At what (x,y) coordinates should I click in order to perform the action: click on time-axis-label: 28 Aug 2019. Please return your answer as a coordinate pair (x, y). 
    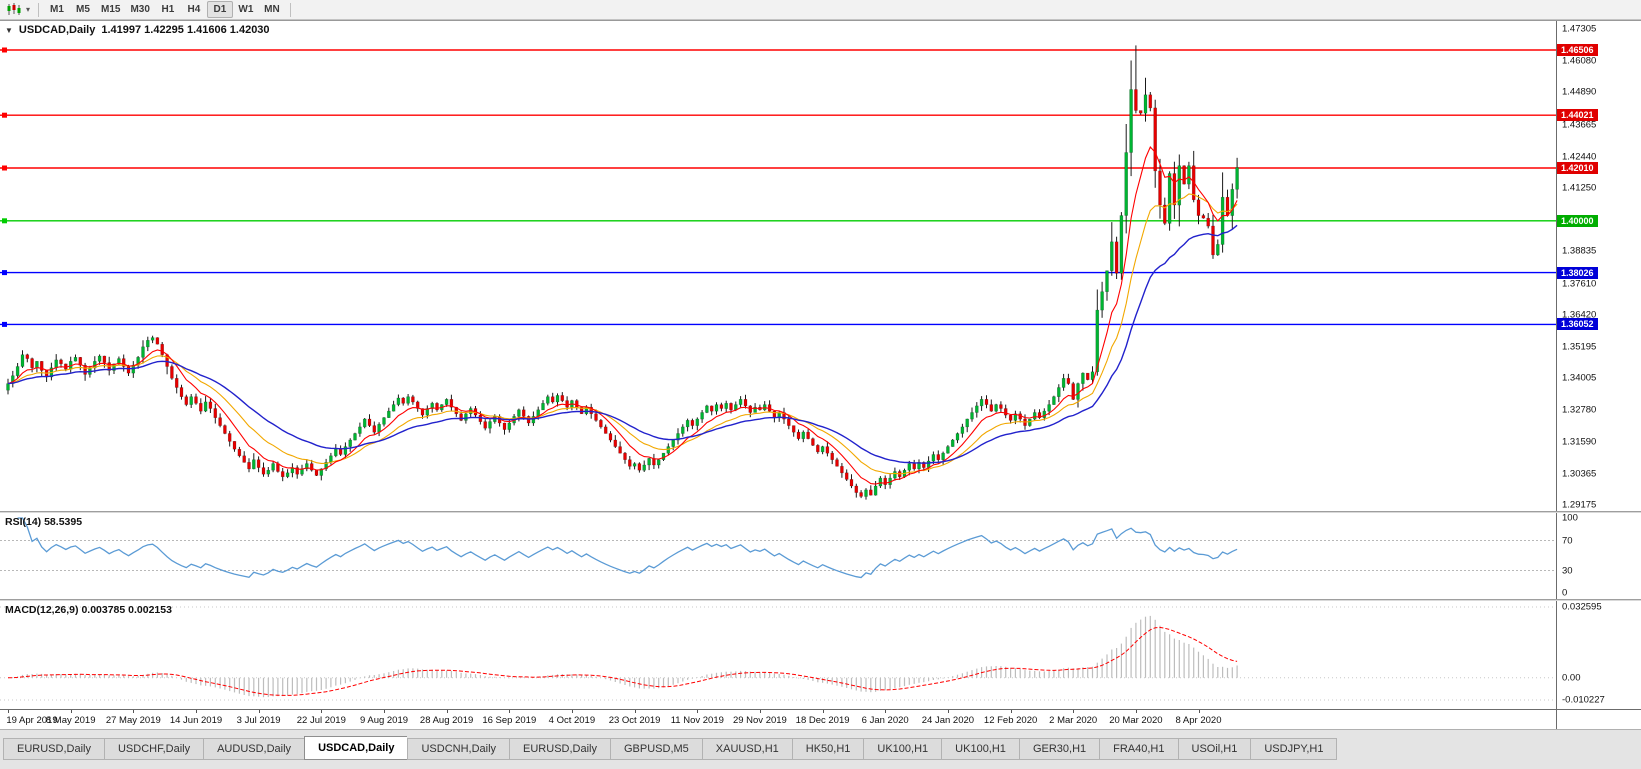
    Looking at the image, I should click on (446, 720).